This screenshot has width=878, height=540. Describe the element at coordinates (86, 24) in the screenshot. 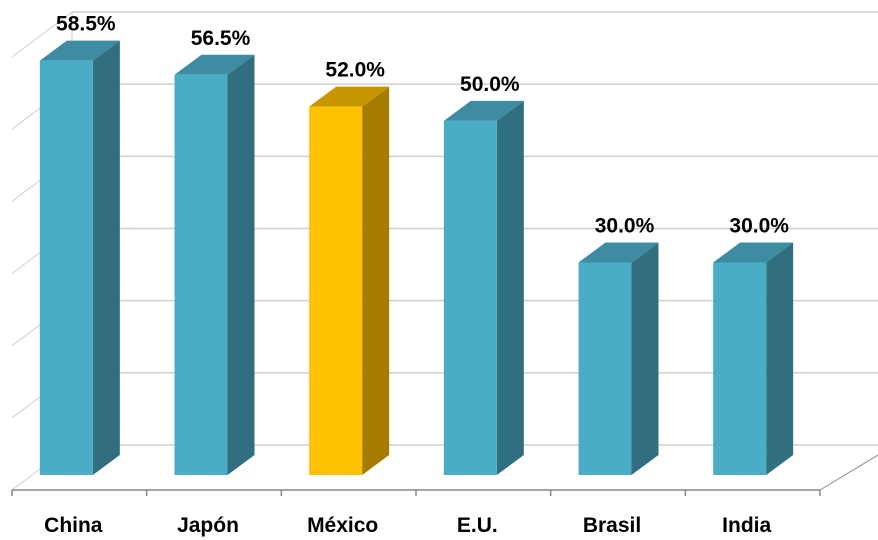

I see `value-label: 58.5%` at that location.